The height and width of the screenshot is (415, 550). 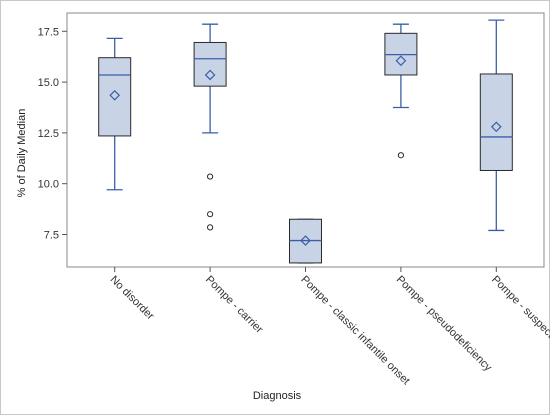 I want to click on y-axis-title: % of Daily Median, so click(x=22, y=153).